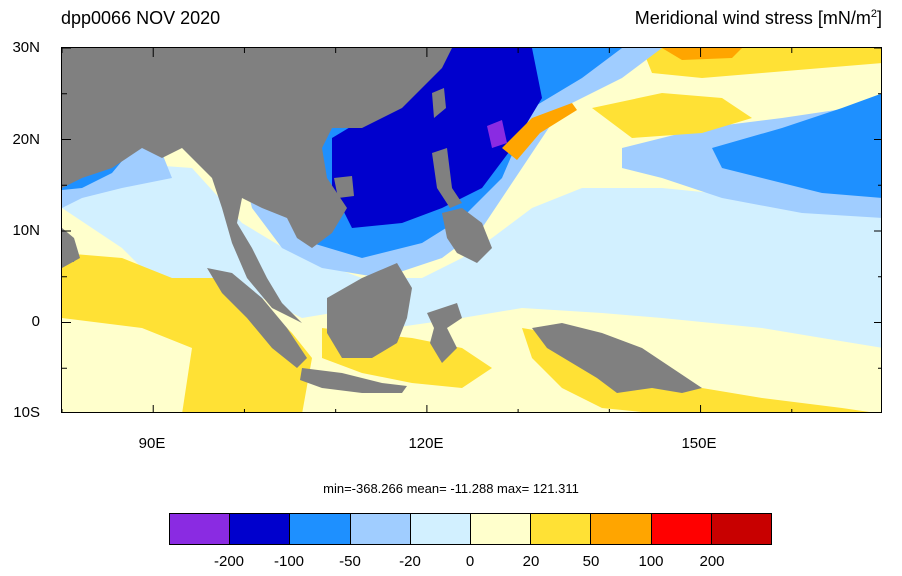 The width and height of the screenshot is (902, 576). What do you see at coordinates (447, 178) in the screenshot?
I see `land-luzon` at bounding box center [447, 178].